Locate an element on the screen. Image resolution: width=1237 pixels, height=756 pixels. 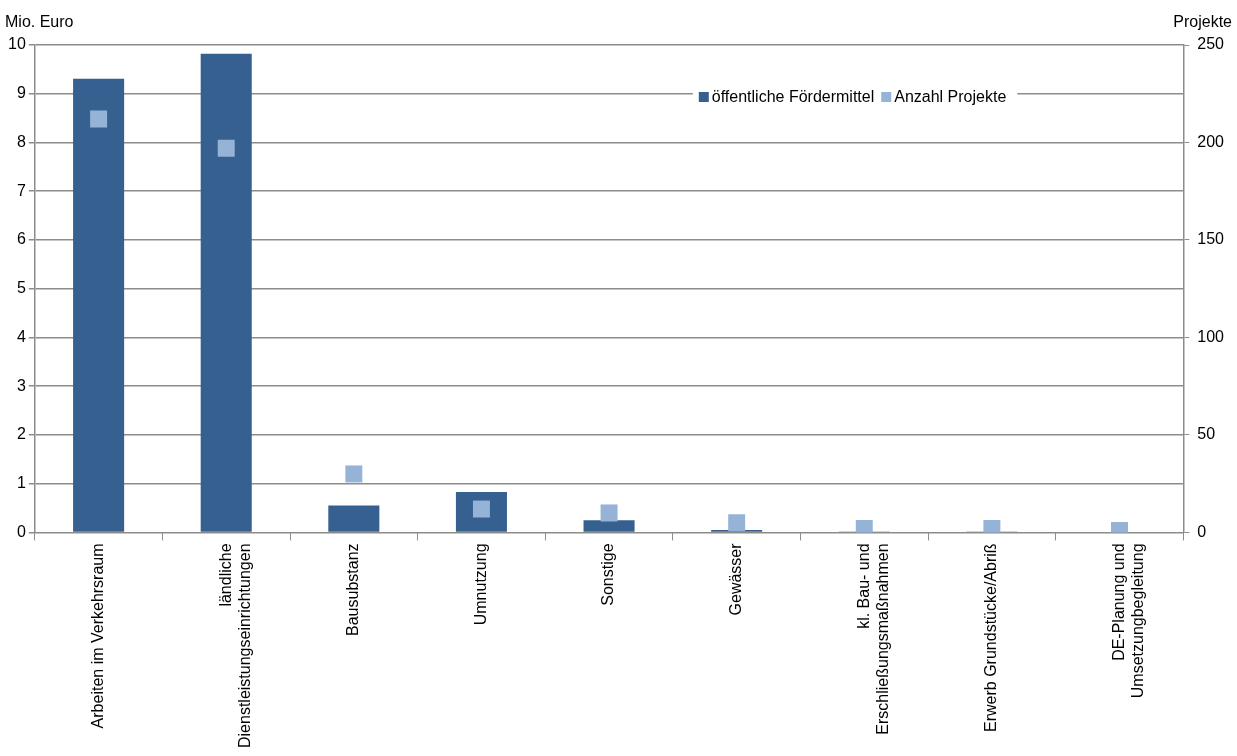
x-tick-label: Erwerb Grundstücke/Abriß is located at coordinates (991, 637).